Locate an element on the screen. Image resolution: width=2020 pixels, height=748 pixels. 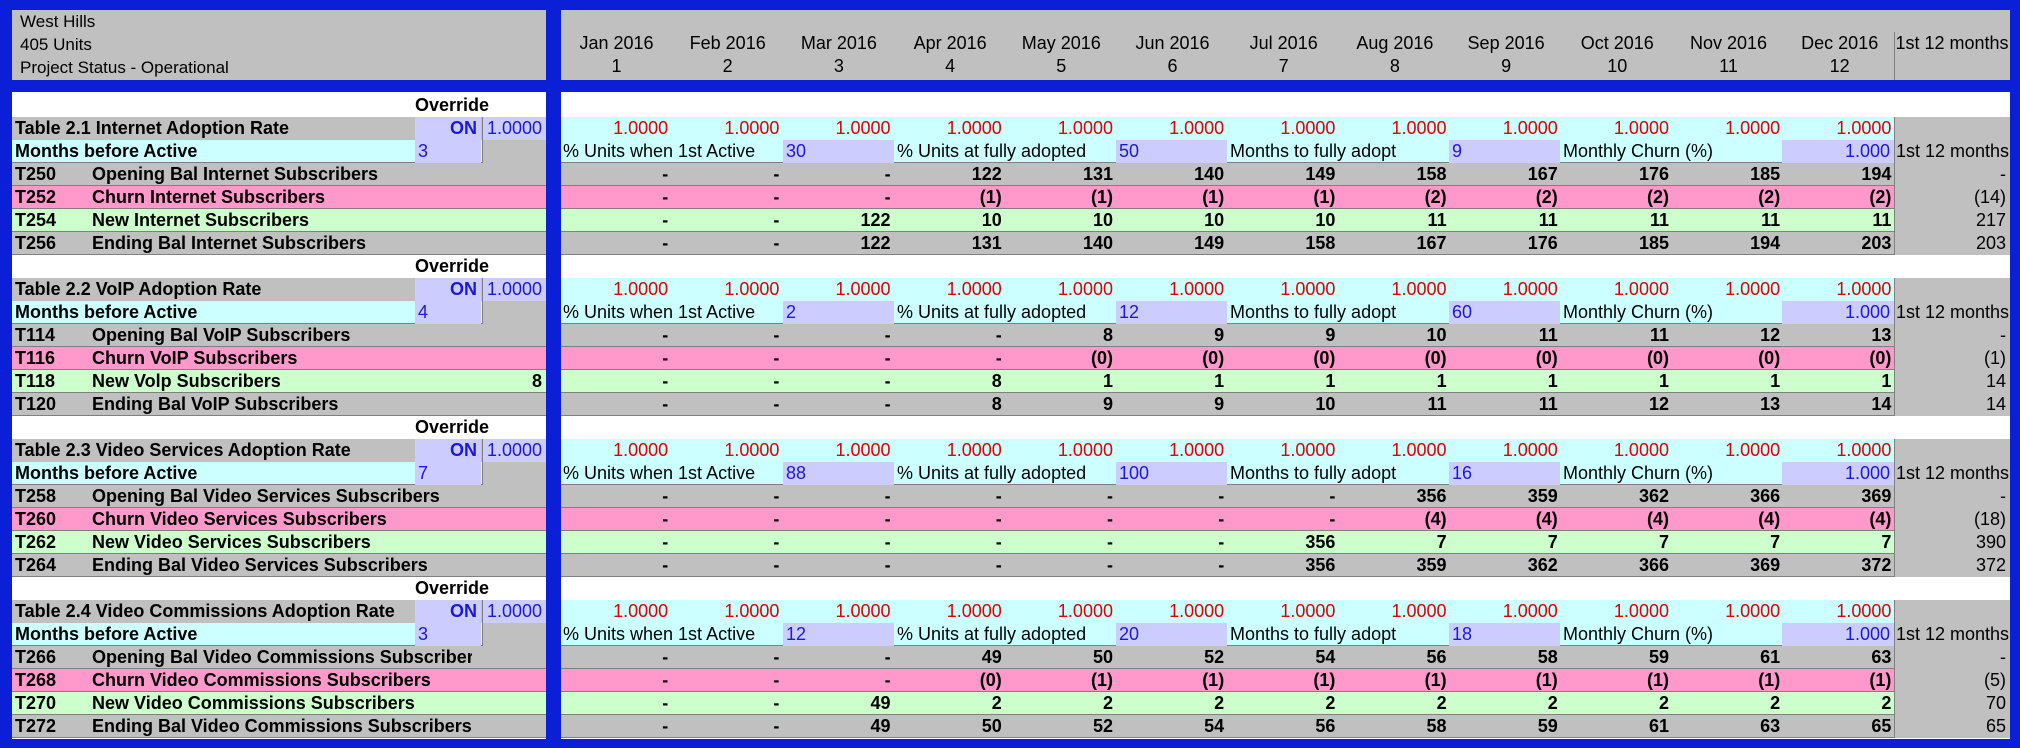
value-cell: (0) is located at coordinates (1213, 358).